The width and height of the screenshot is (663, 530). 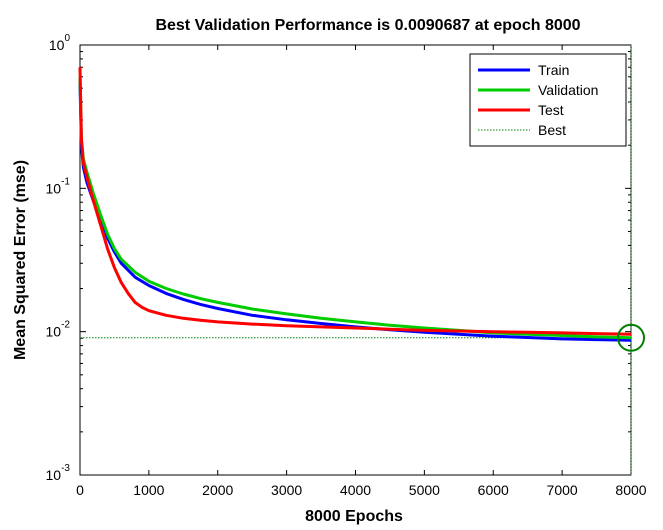 I want to click on y-tick-label: 10⁻³, so click(x=58, y=473).